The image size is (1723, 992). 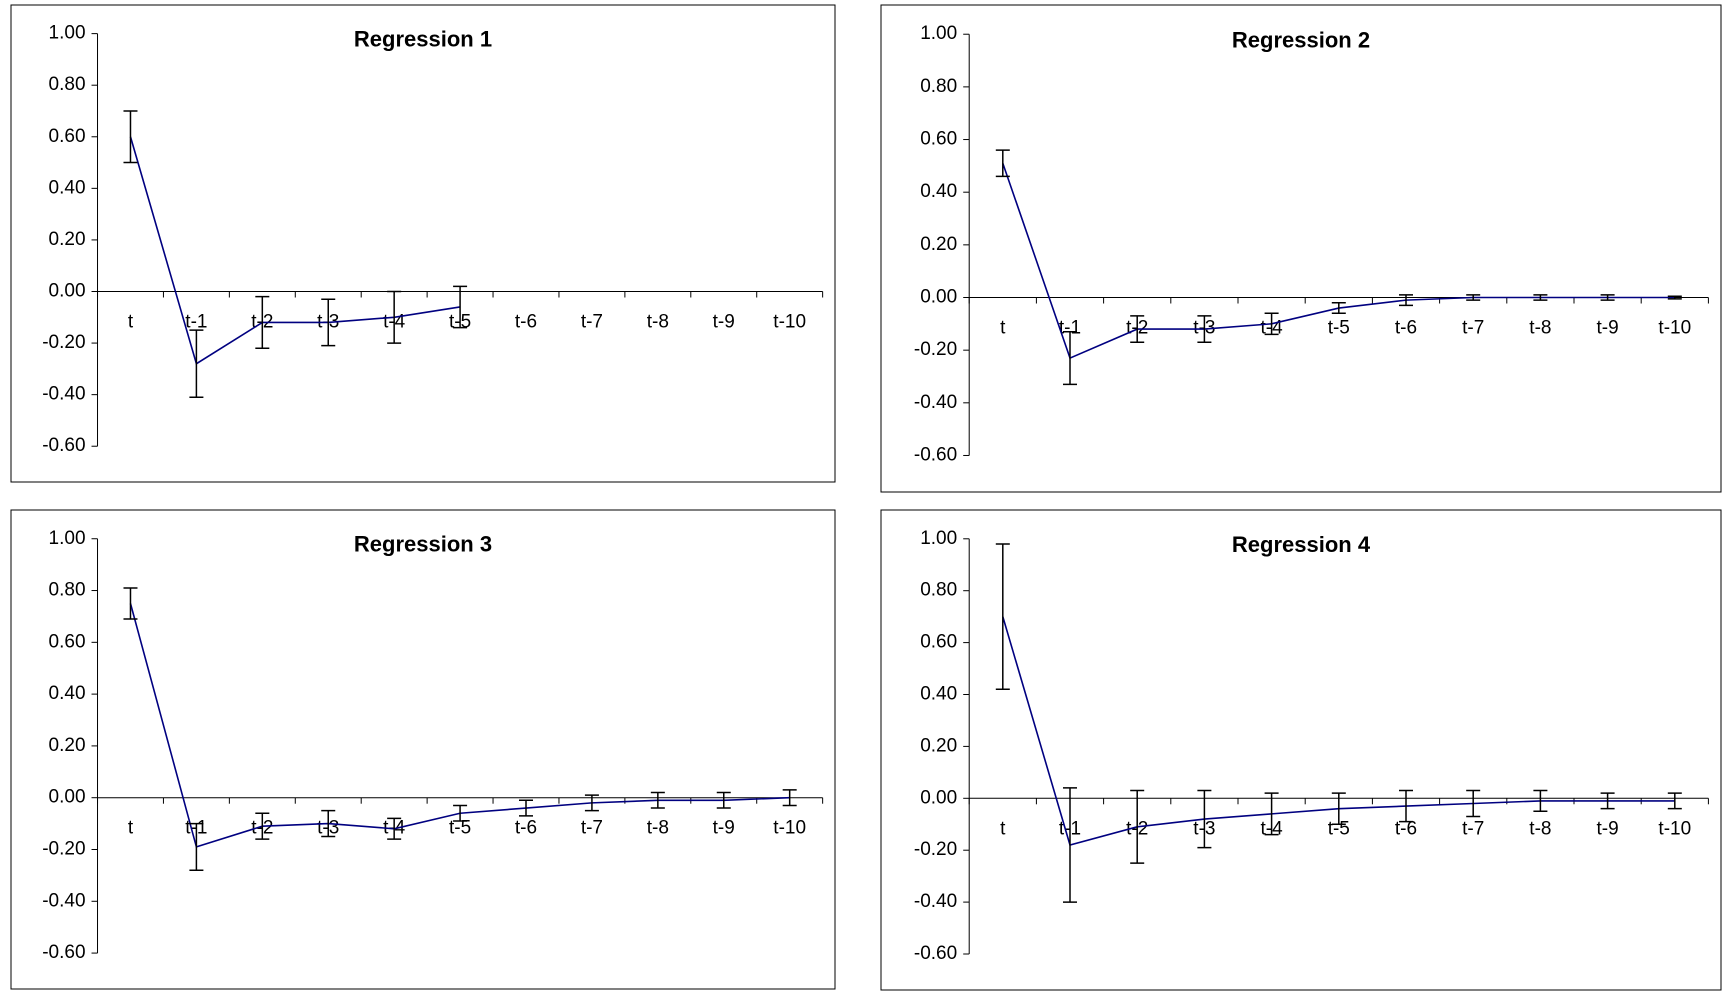 What do you see at coordinates (1301, 39) in the screenshot?
I see `chart-title: Regression 2` at bounding box center [1301, 39].